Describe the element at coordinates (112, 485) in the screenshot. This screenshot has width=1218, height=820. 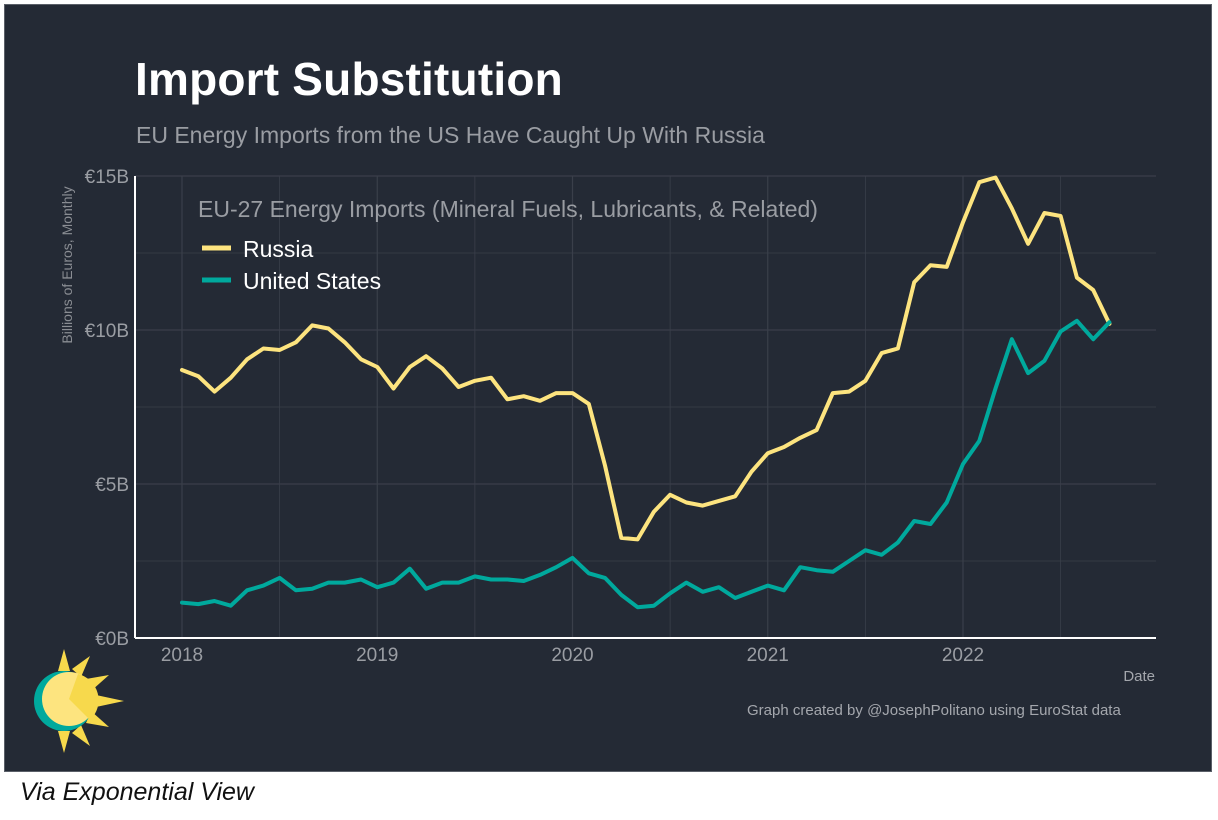
I see `y-tick-label: €5B` at that location.